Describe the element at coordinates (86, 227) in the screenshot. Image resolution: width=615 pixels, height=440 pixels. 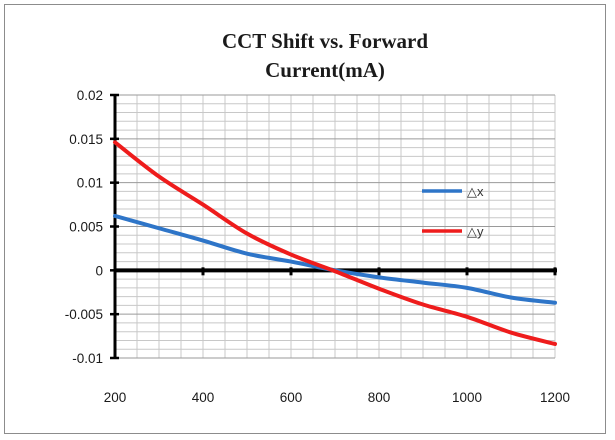
I see `y-tick-label: 0.005` at that location.